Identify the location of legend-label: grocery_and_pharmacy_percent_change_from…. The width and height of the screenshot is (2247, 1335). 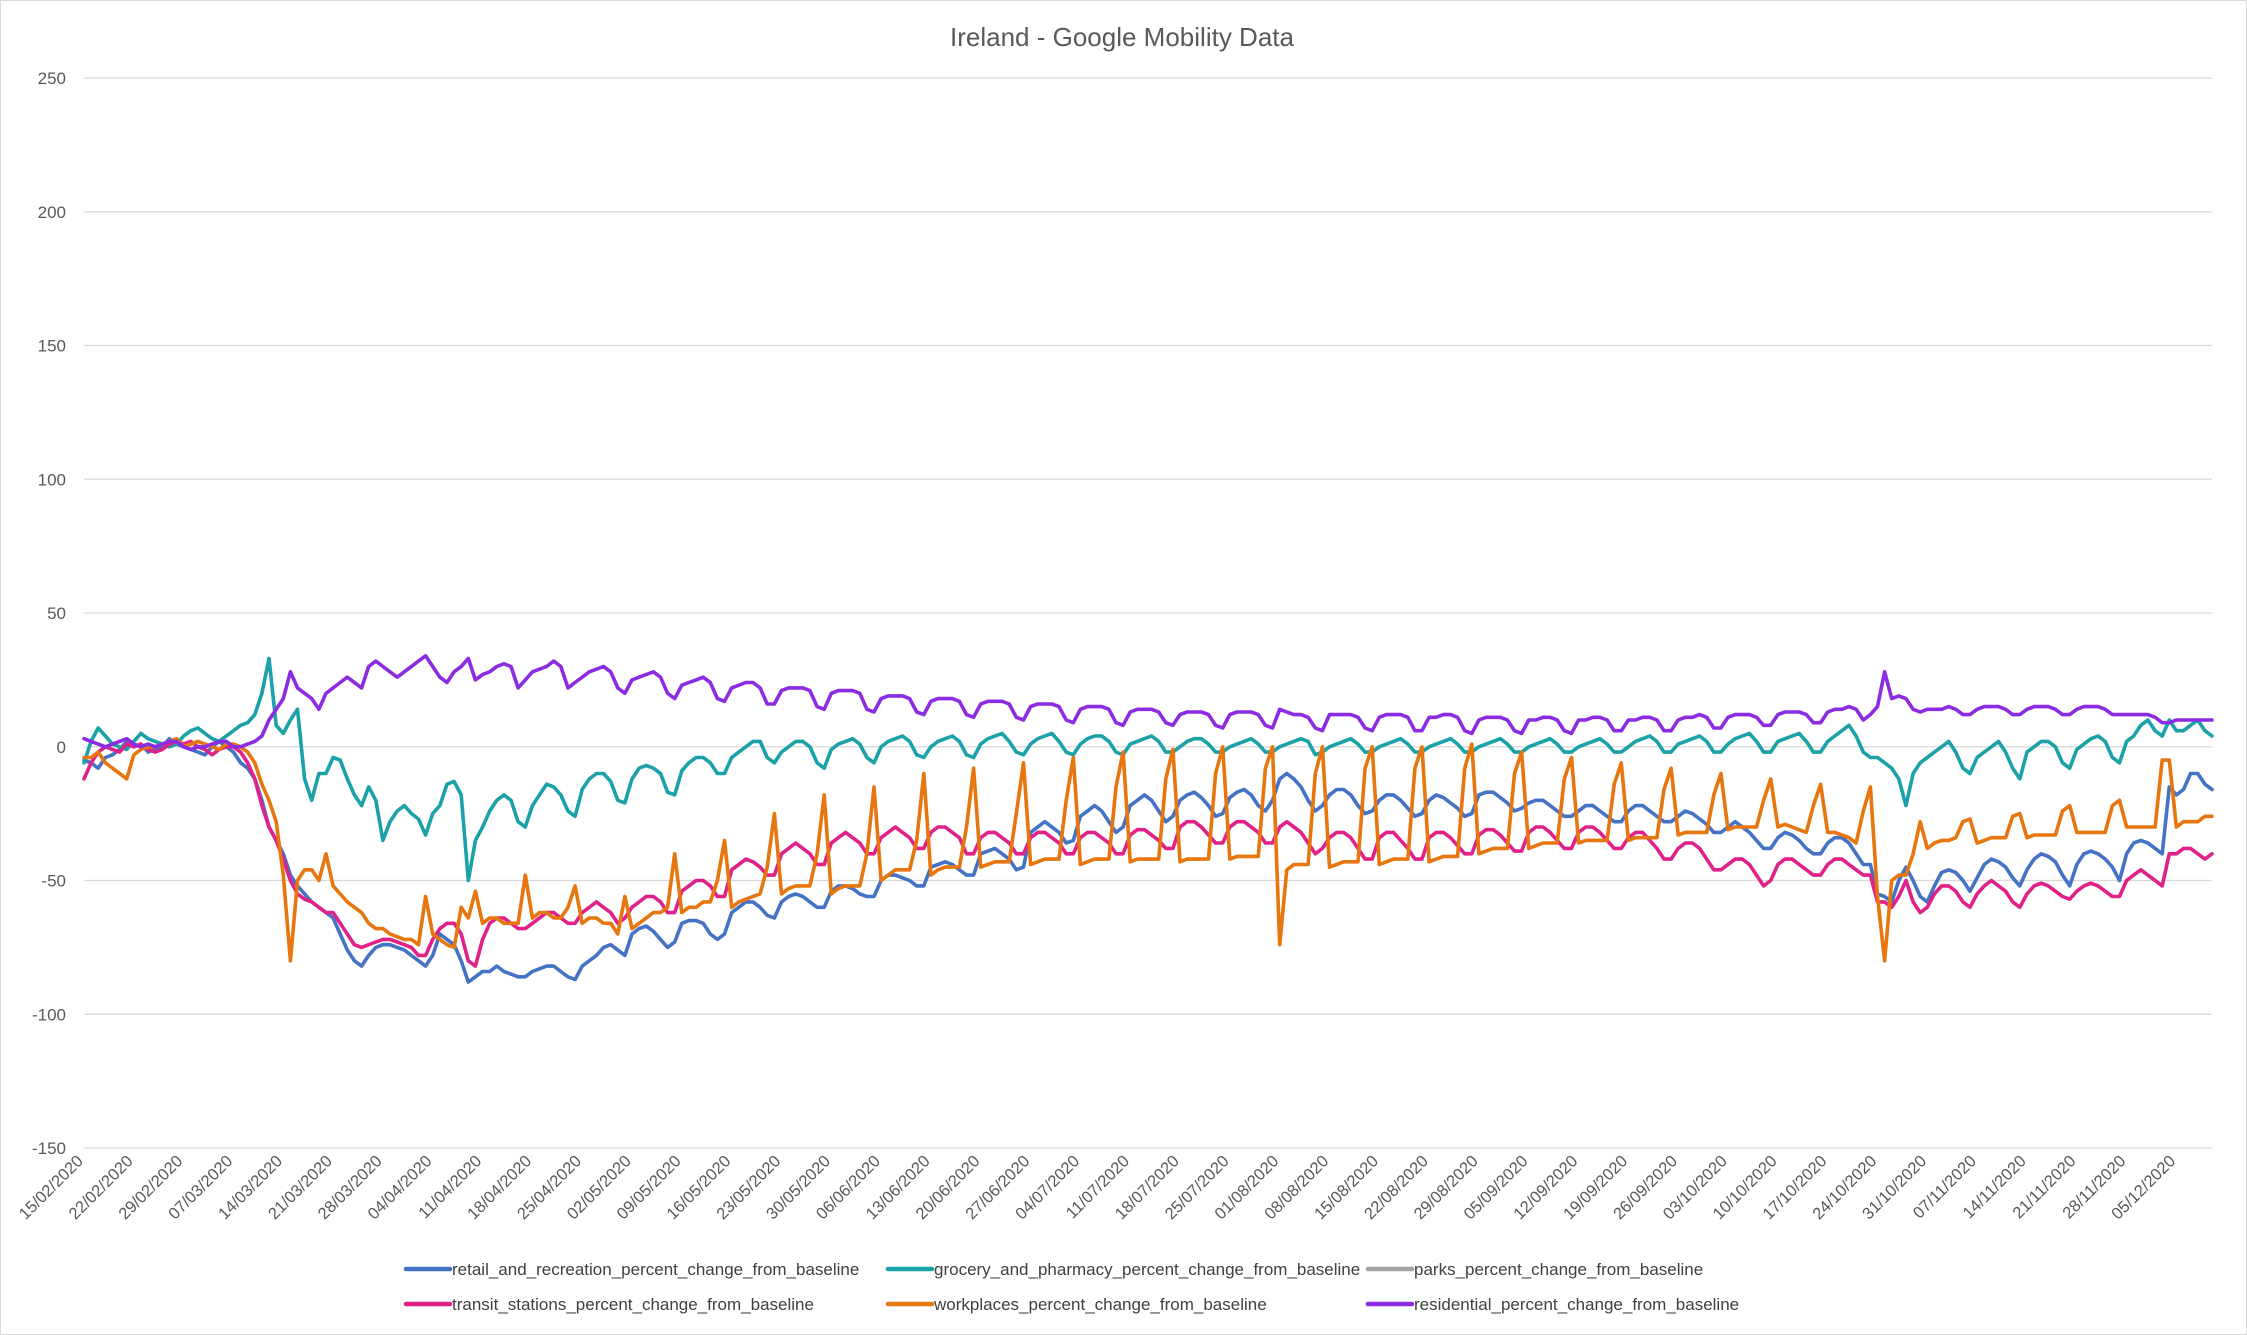
(1147, 1269).